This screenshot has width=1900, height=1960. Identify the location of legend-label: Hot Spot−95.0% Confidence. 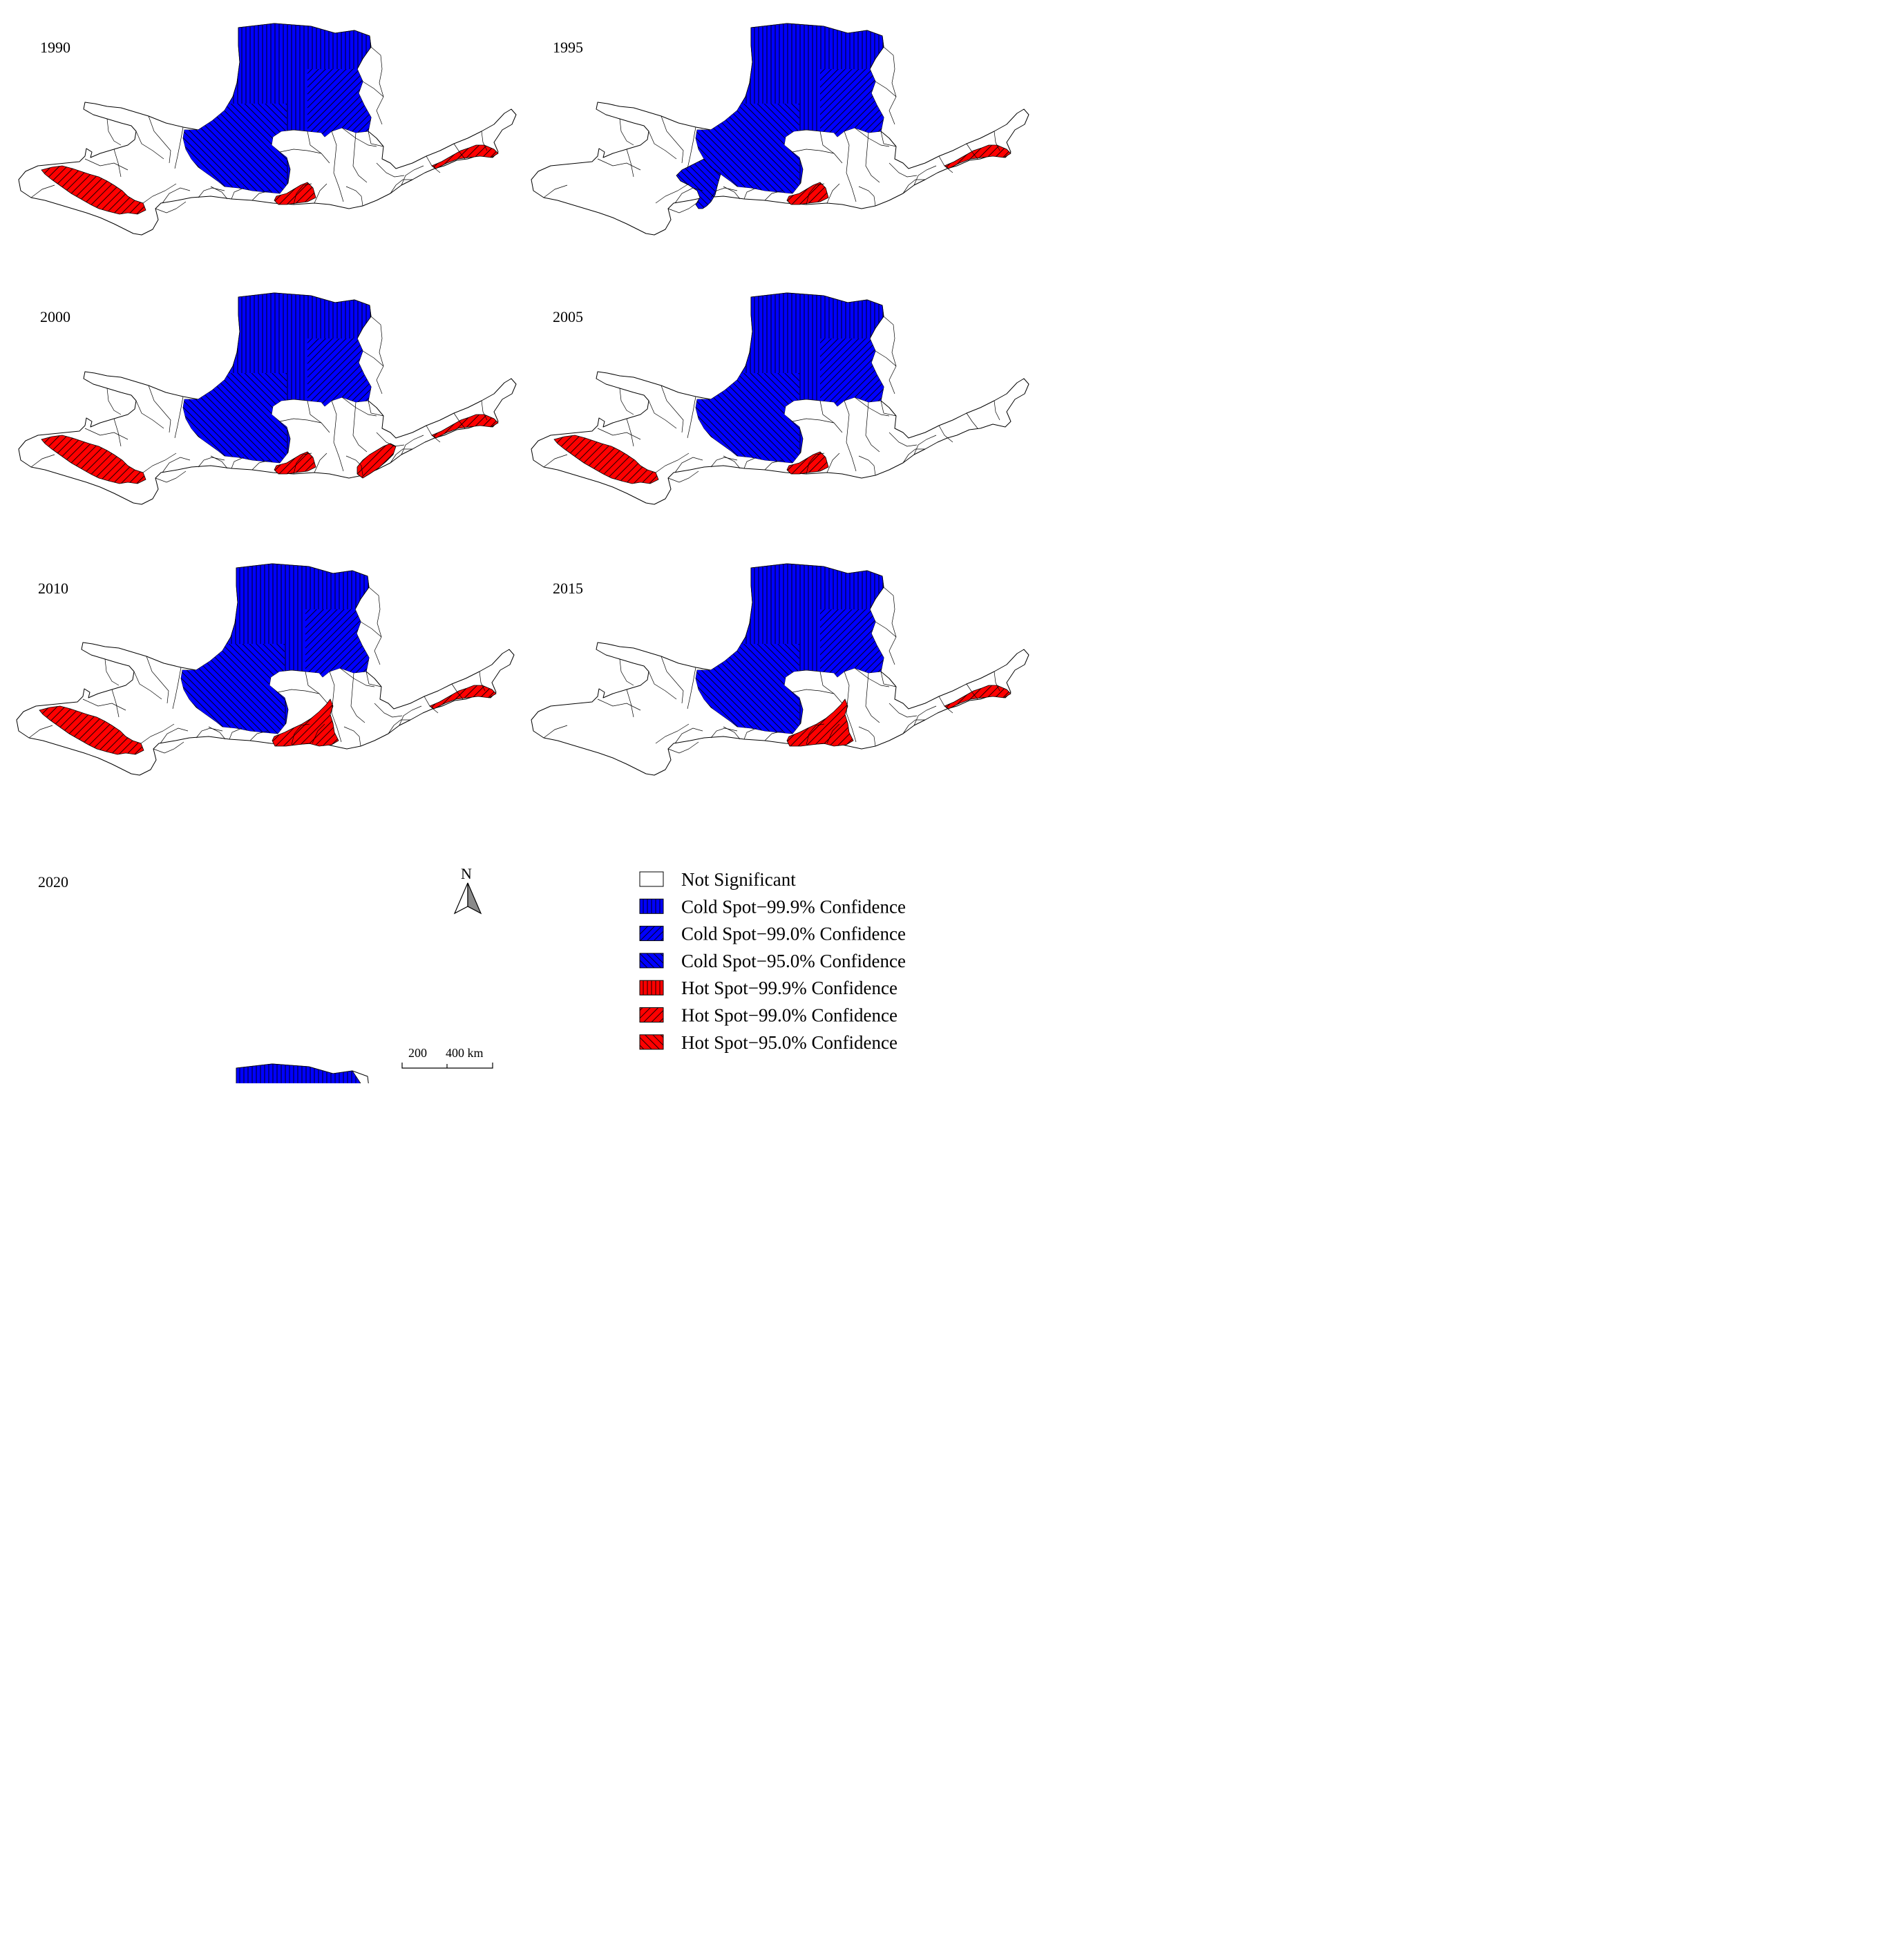
(789, 1042).